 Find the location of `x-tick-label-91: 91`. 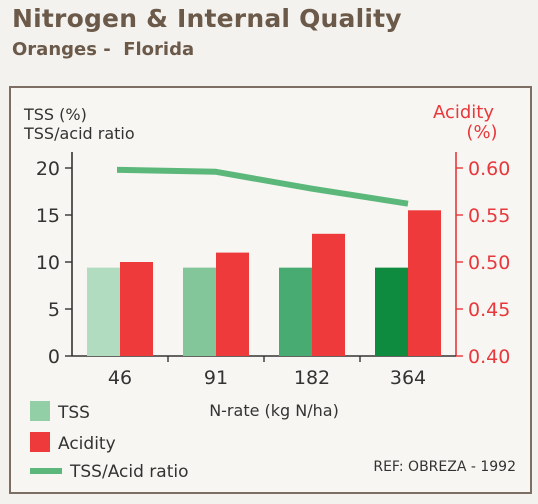

x-tick-label-91: 91 is located at coordinates (216, 378).